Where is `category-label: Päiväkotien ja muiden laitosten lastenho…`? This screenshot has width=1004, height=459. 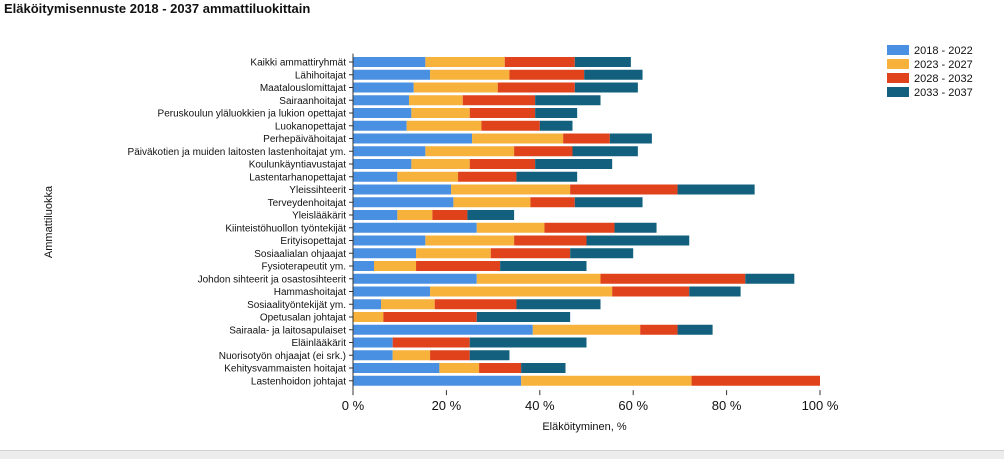
category-label: Päiväkotien ja muiden laitosten lastenho… is located at coordinates (237, 152).